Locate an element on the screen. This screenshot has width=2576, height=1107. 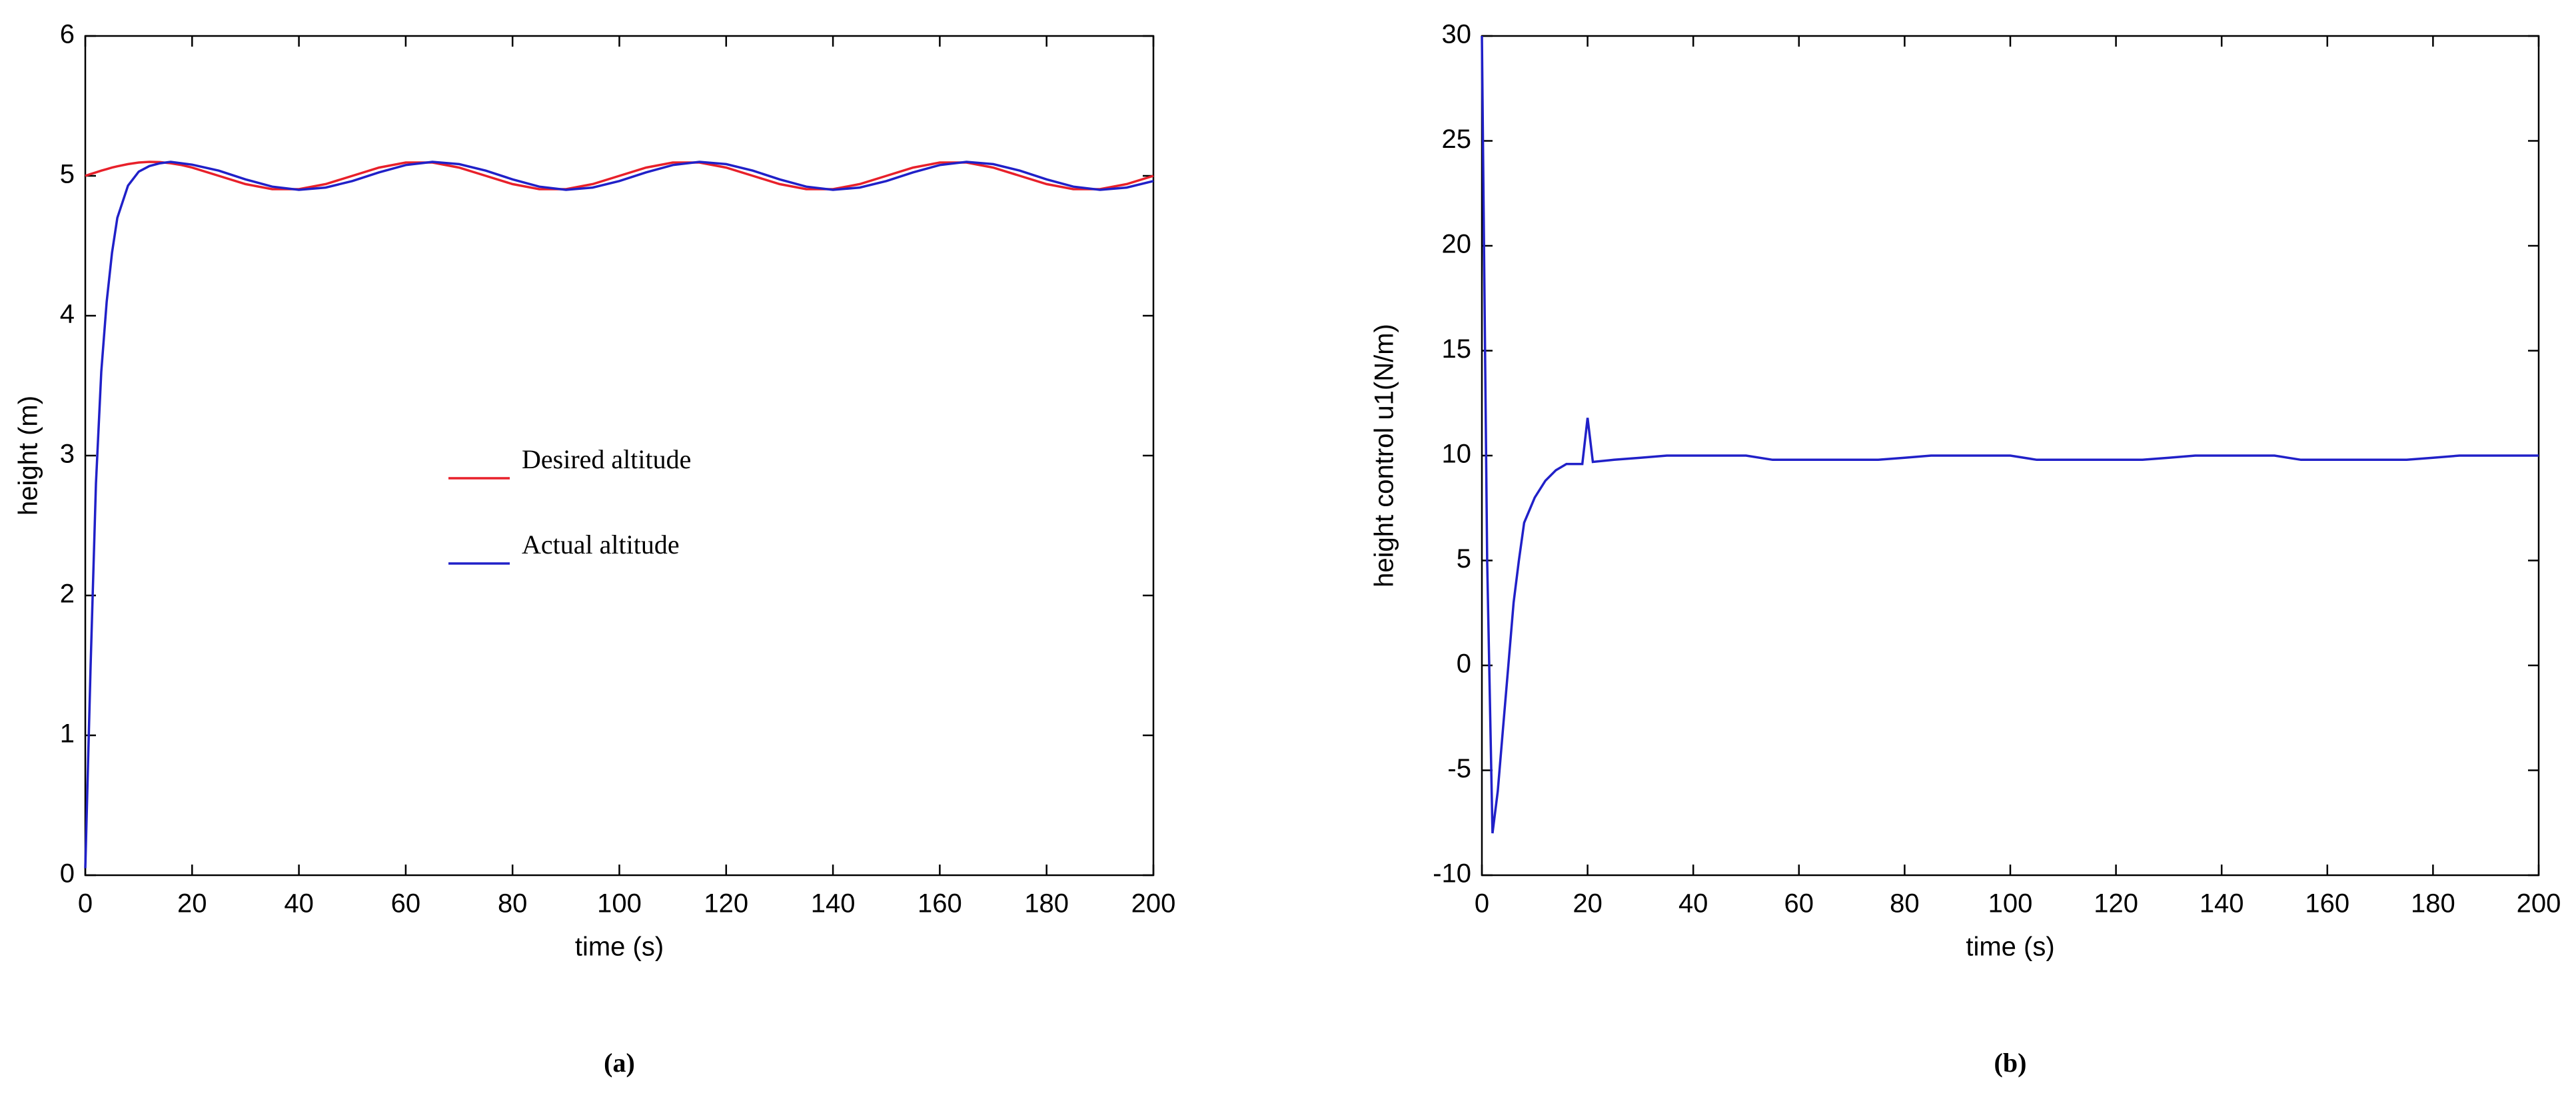
y-tick-label: -10 is located at coordinates (1452, 874).